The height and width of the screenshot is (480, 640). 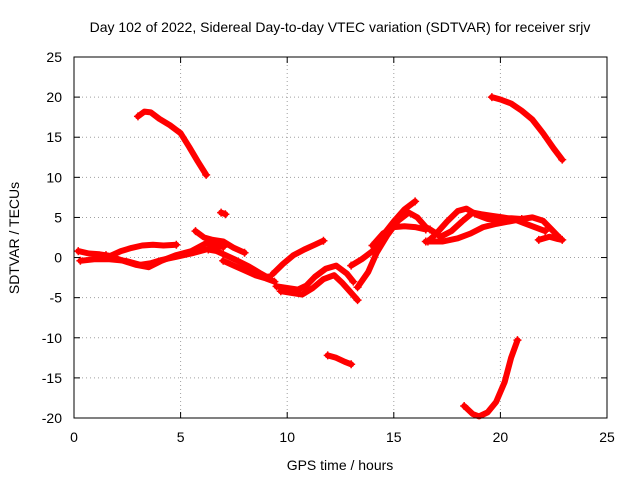 I want to click on x-tick-label: 10, so click(x=287, y=437).